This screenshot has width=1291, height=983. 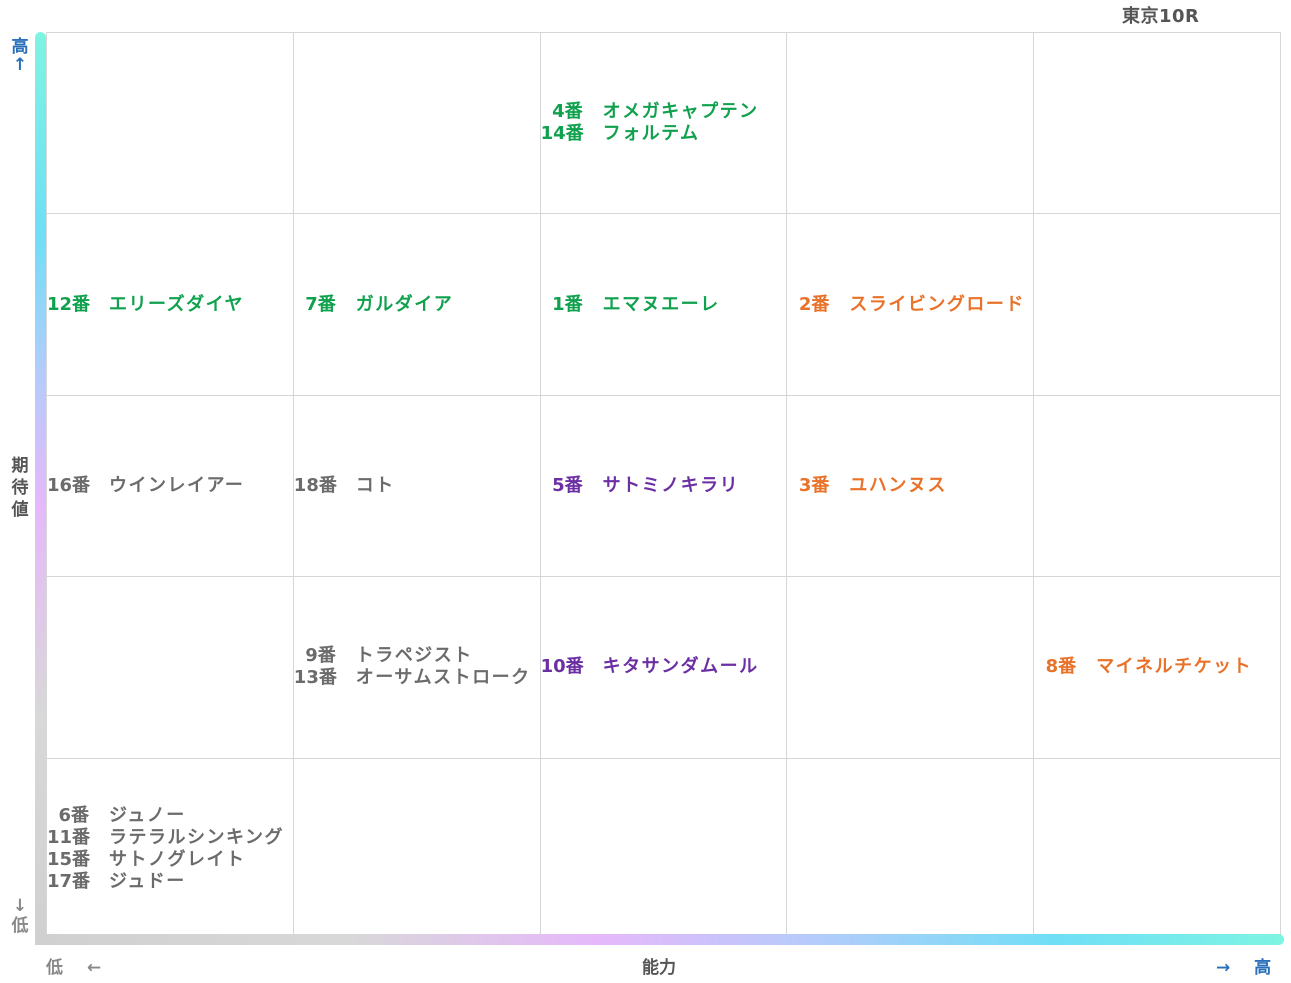 What do you see at coordinates (20, 65) in the screenshot?
I see `arrow-up-icon: ↑` at bounding box center [20, 65].